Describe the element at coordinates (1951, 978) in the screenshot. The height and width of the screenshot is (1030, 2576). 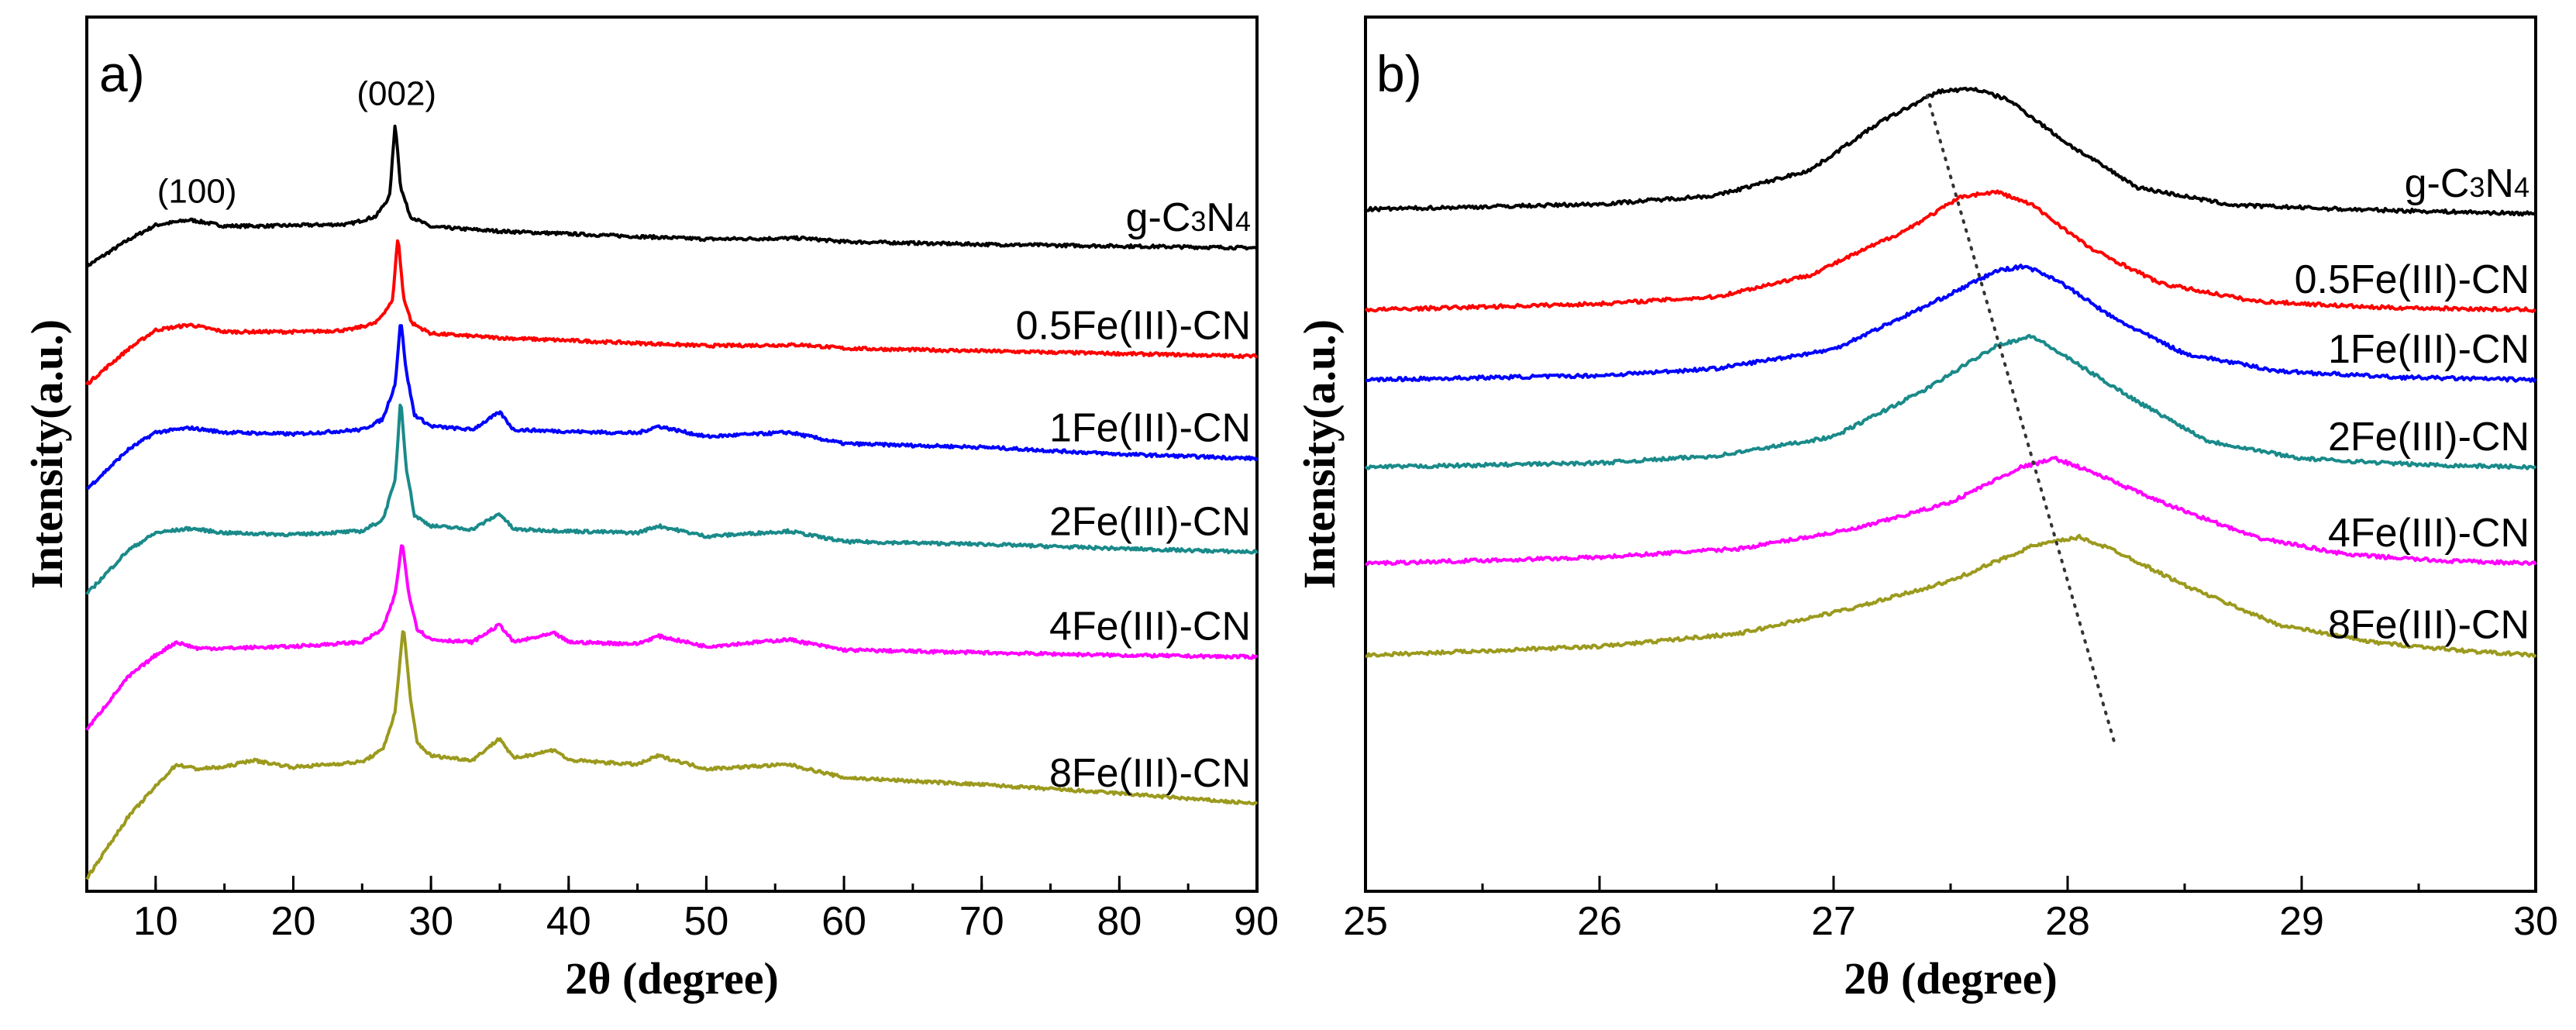
I see `panel-b-x-axis-title: 2θ (degree)` at that location.